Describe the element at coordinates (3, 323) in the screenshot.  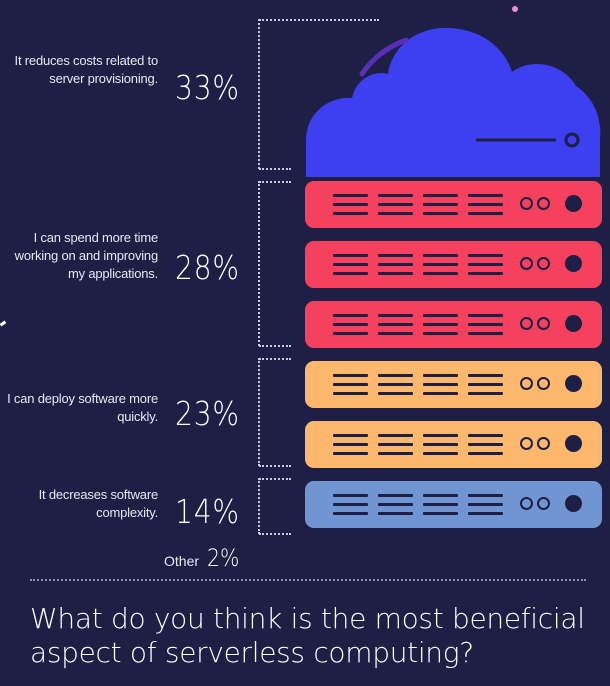
I see `decorative-dash` at that location.